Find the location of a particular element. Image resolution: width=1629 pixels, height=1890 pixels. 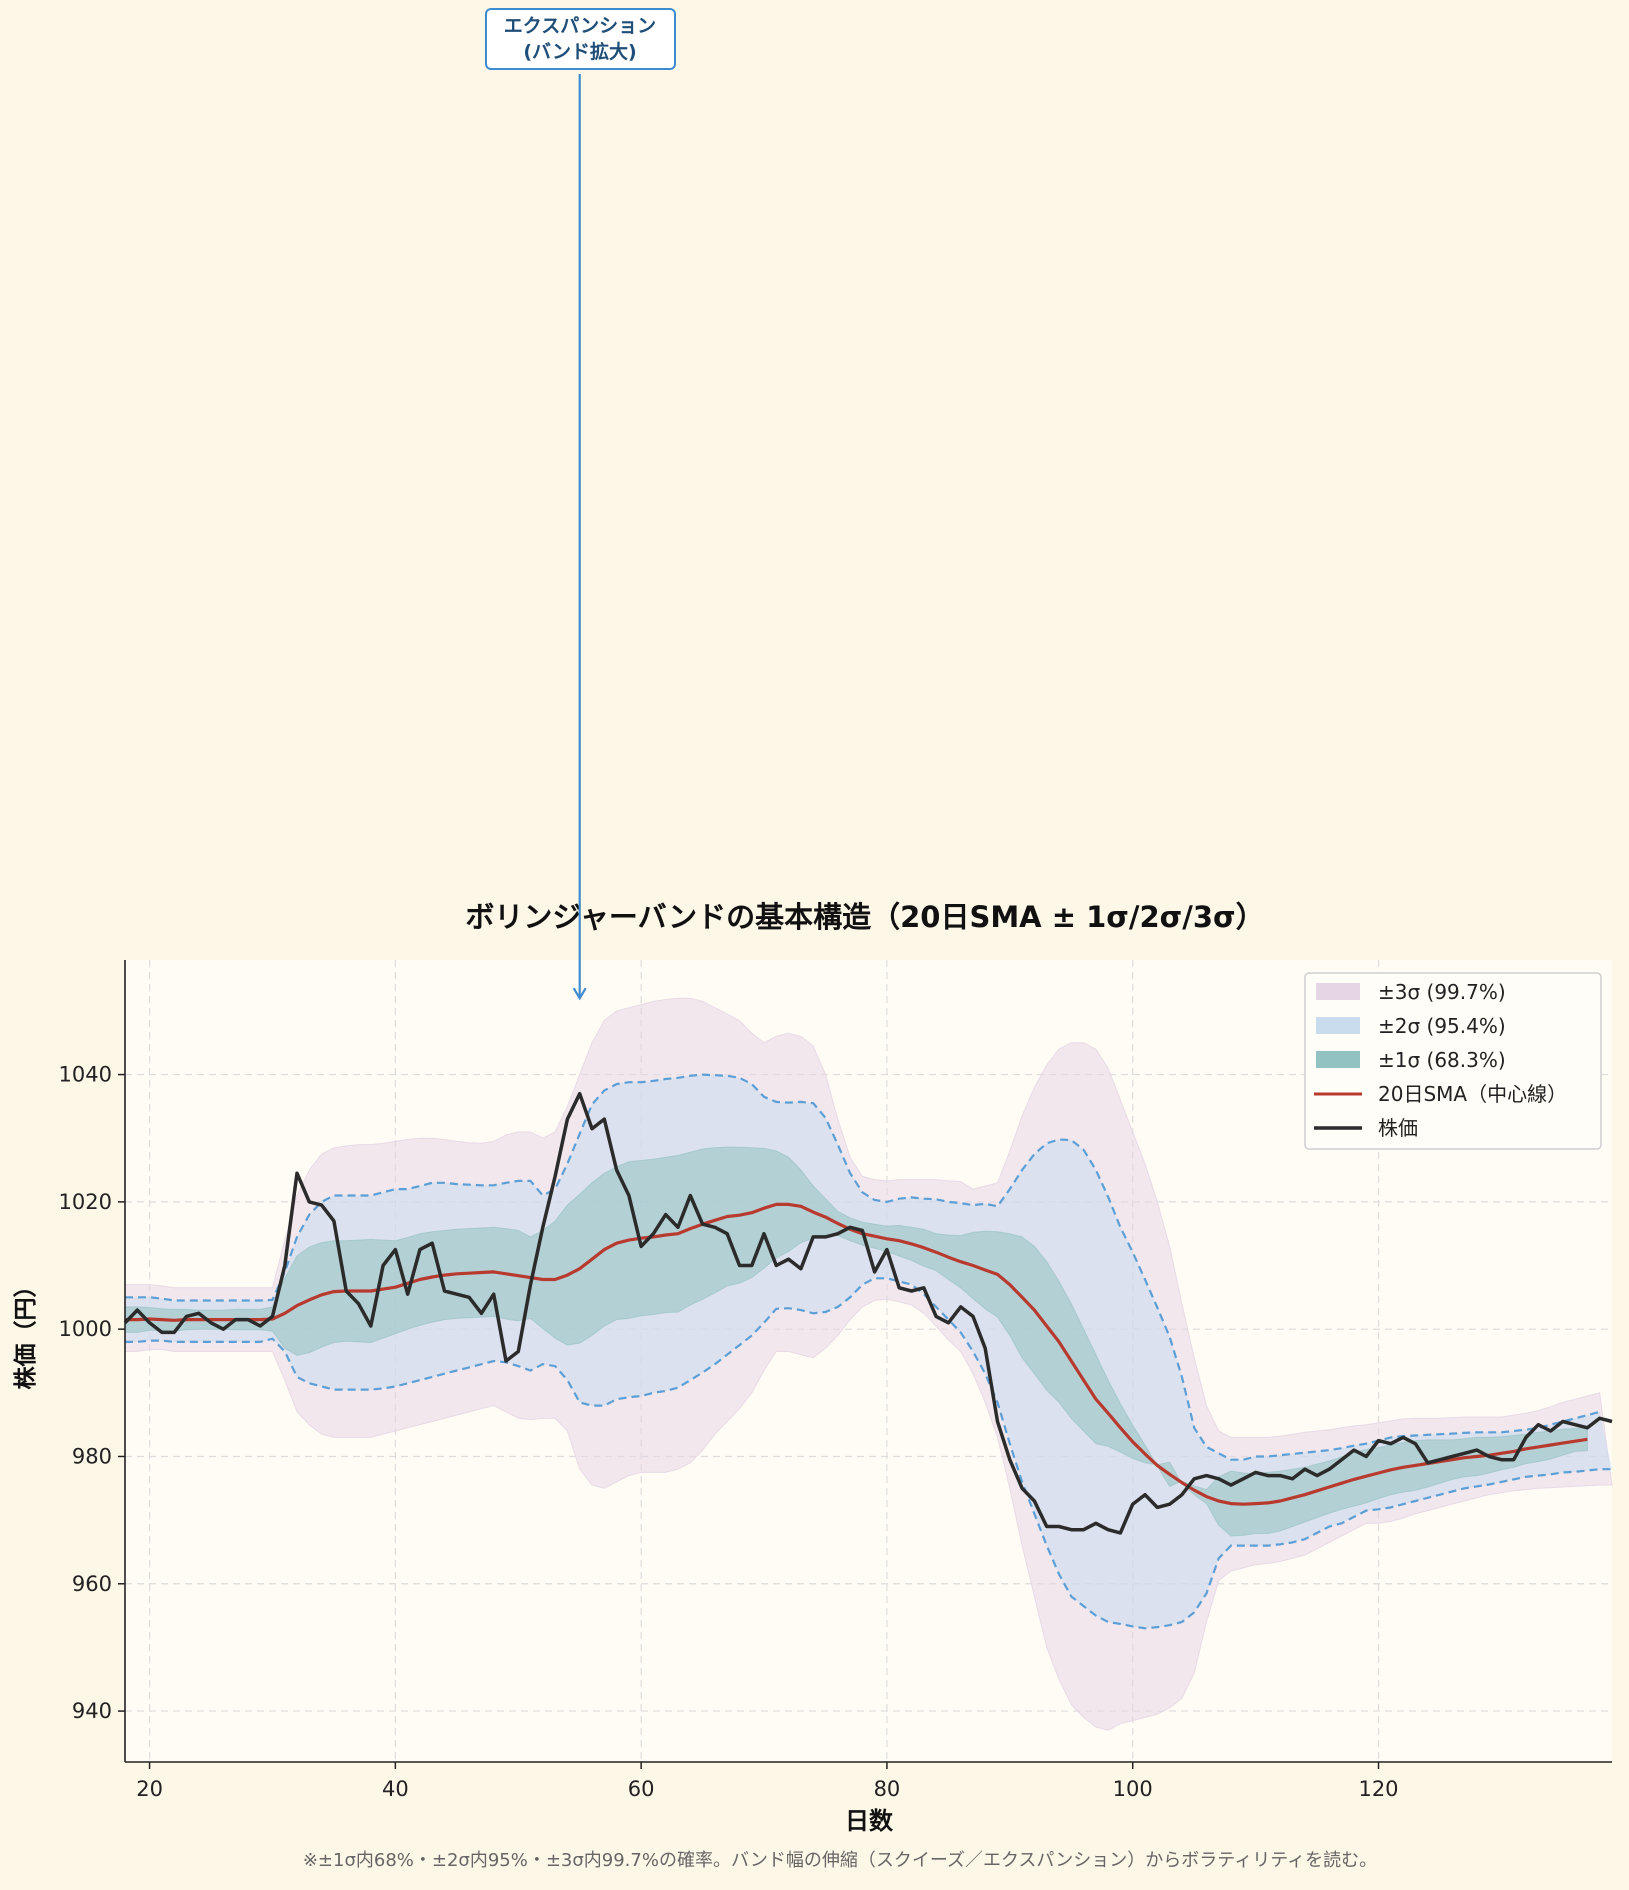

x-tick-label: 100 is located at coordinates (1133, 1789).